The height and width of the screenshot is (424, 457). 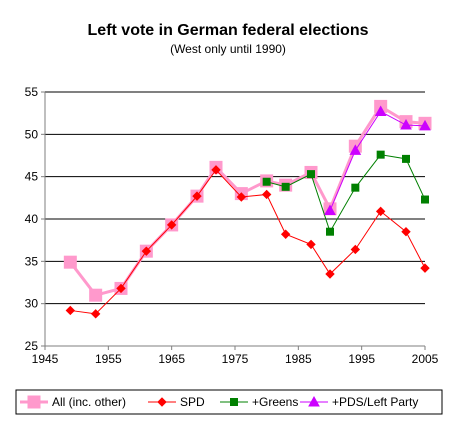 I want to click on legend-item-0: All (inc. other), so click(x=73, y=402).